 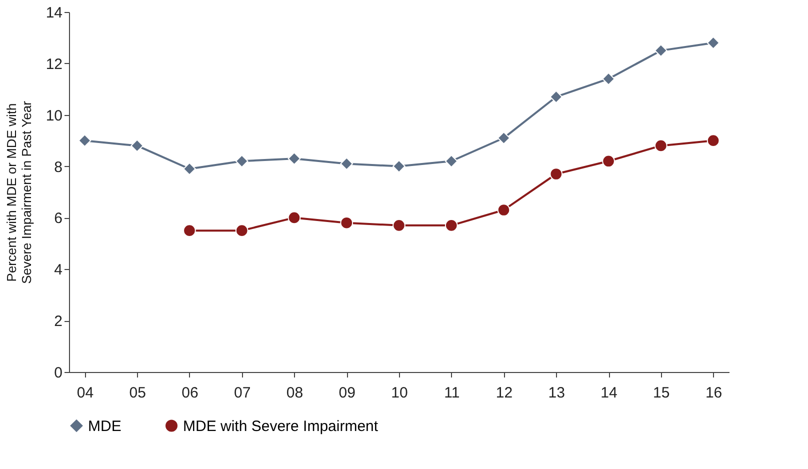 What do you see at coordinates (281, 426) in the screenshot?
I see `legend-label: MDE with Severe Impairment` at bounding box center [281, 426].